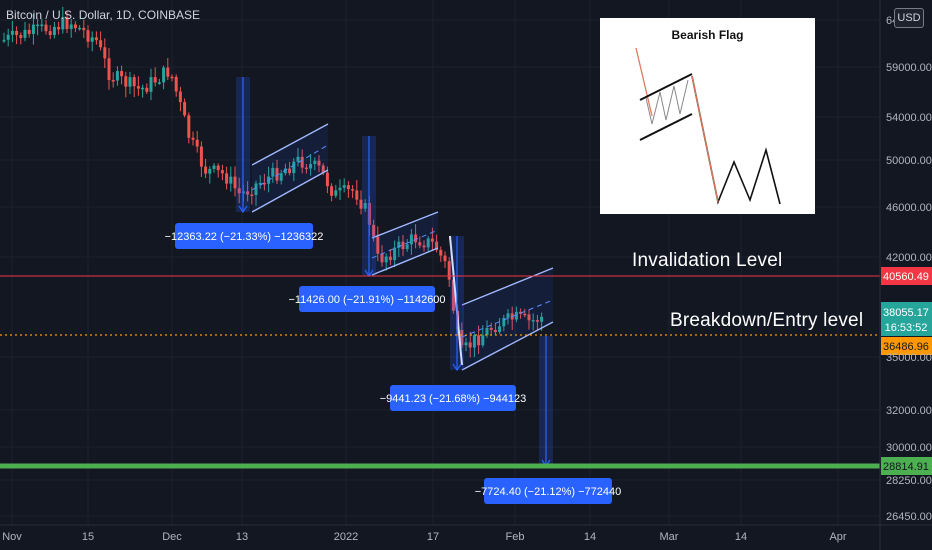 The image size is (932, 550). I want to click on x-tick-label: Mar, so click(669, 537).